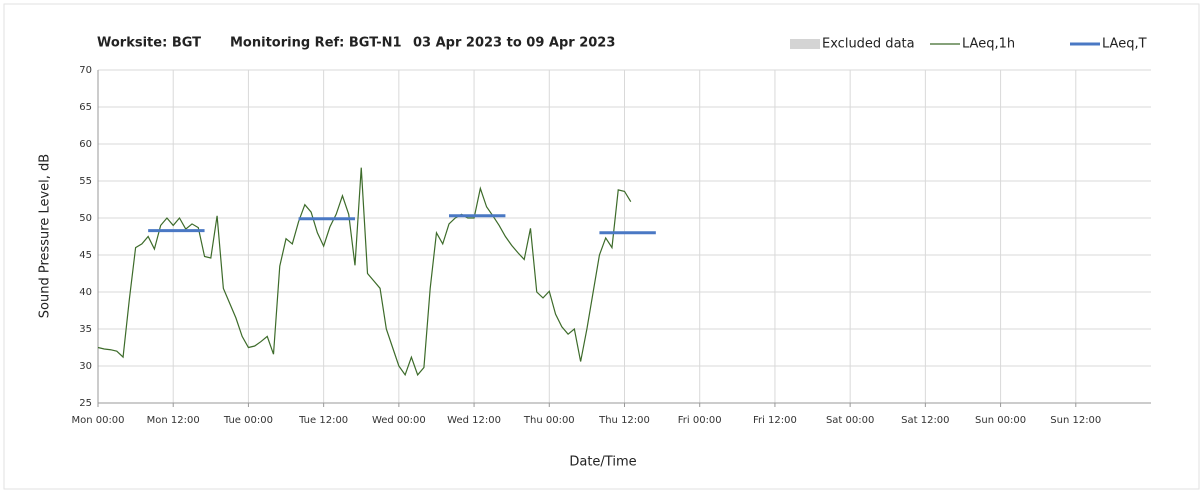 Image resolution: width=1203 pixels, height=493 pixels. What do you see at coordinates (85, 366) in the screenshot?
I see `y-tick-label: 30` at bounding box center [85, 366].